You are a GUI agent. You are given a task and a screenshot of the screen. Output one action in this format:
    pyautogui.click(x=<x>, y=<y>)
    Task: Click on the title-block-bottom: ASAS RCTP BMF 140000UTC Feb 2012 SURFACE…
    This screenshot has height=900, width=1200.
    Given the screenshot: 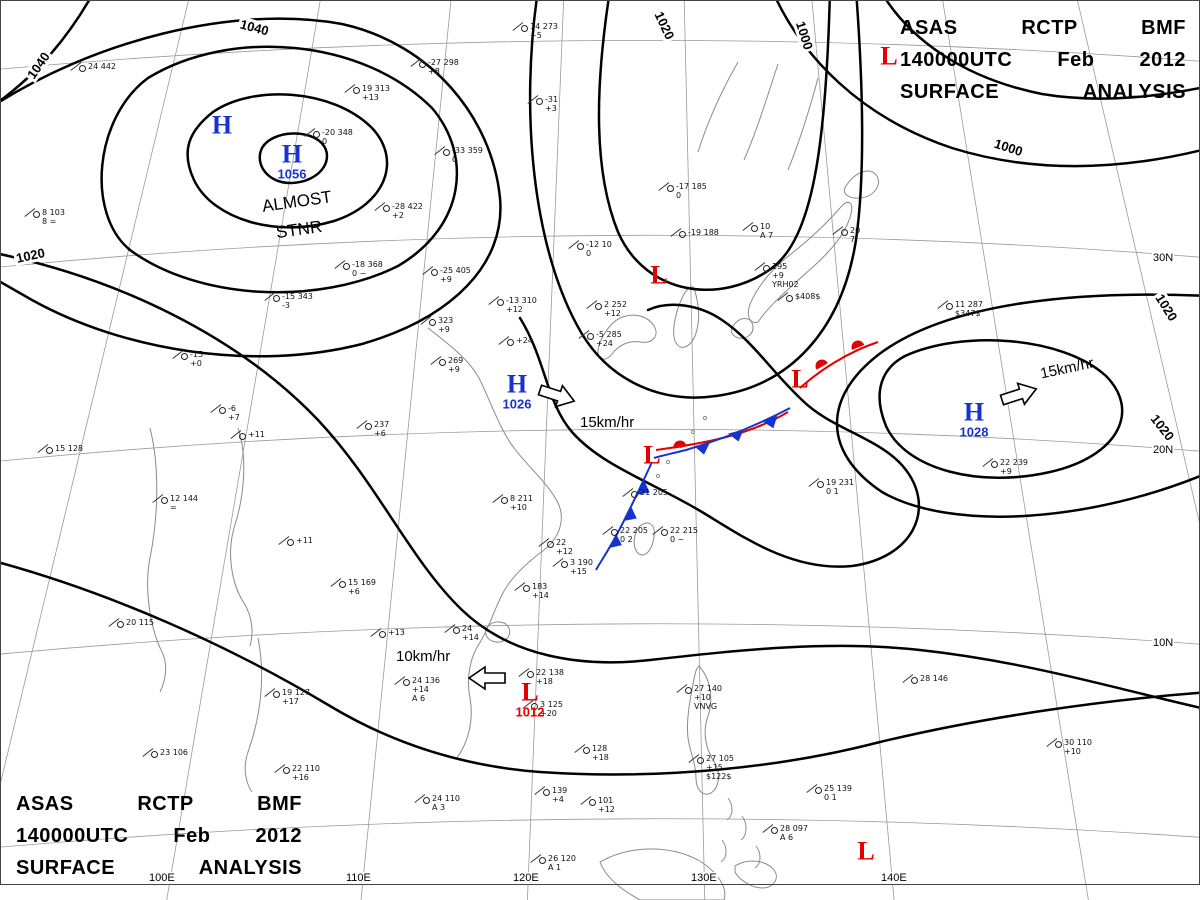 What is the action you would take?
    pyautogui.click(x=159, y=836)
    